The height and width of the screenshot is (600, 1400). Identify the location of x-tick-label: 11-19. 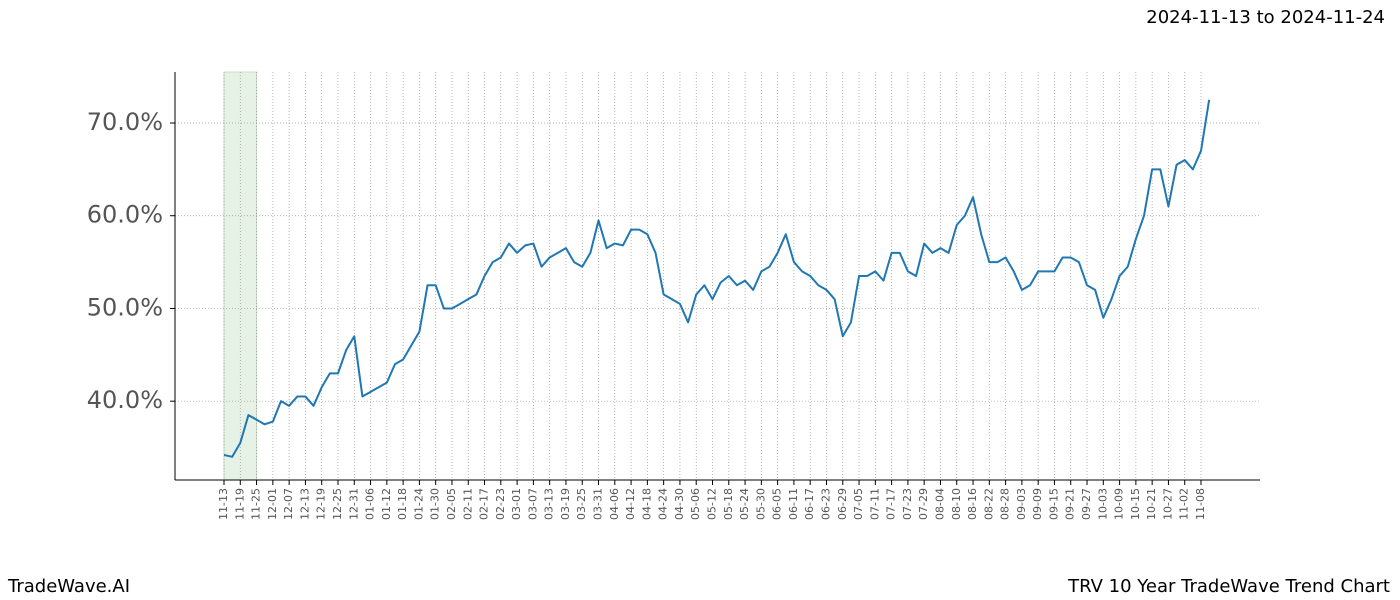
(239, 504).